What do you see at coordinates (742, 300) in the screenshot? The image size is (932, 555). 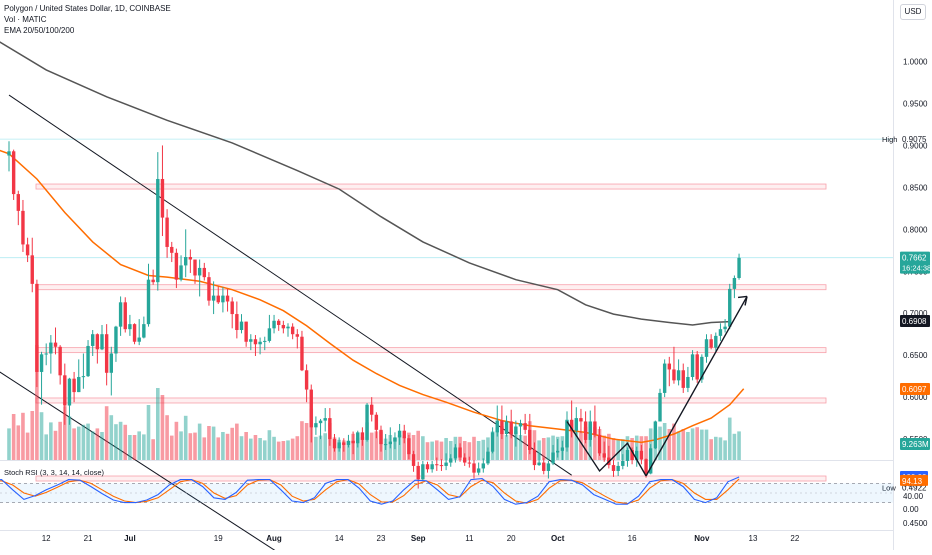 I see `arrow-head-icon` at bounding box center [742, 300].